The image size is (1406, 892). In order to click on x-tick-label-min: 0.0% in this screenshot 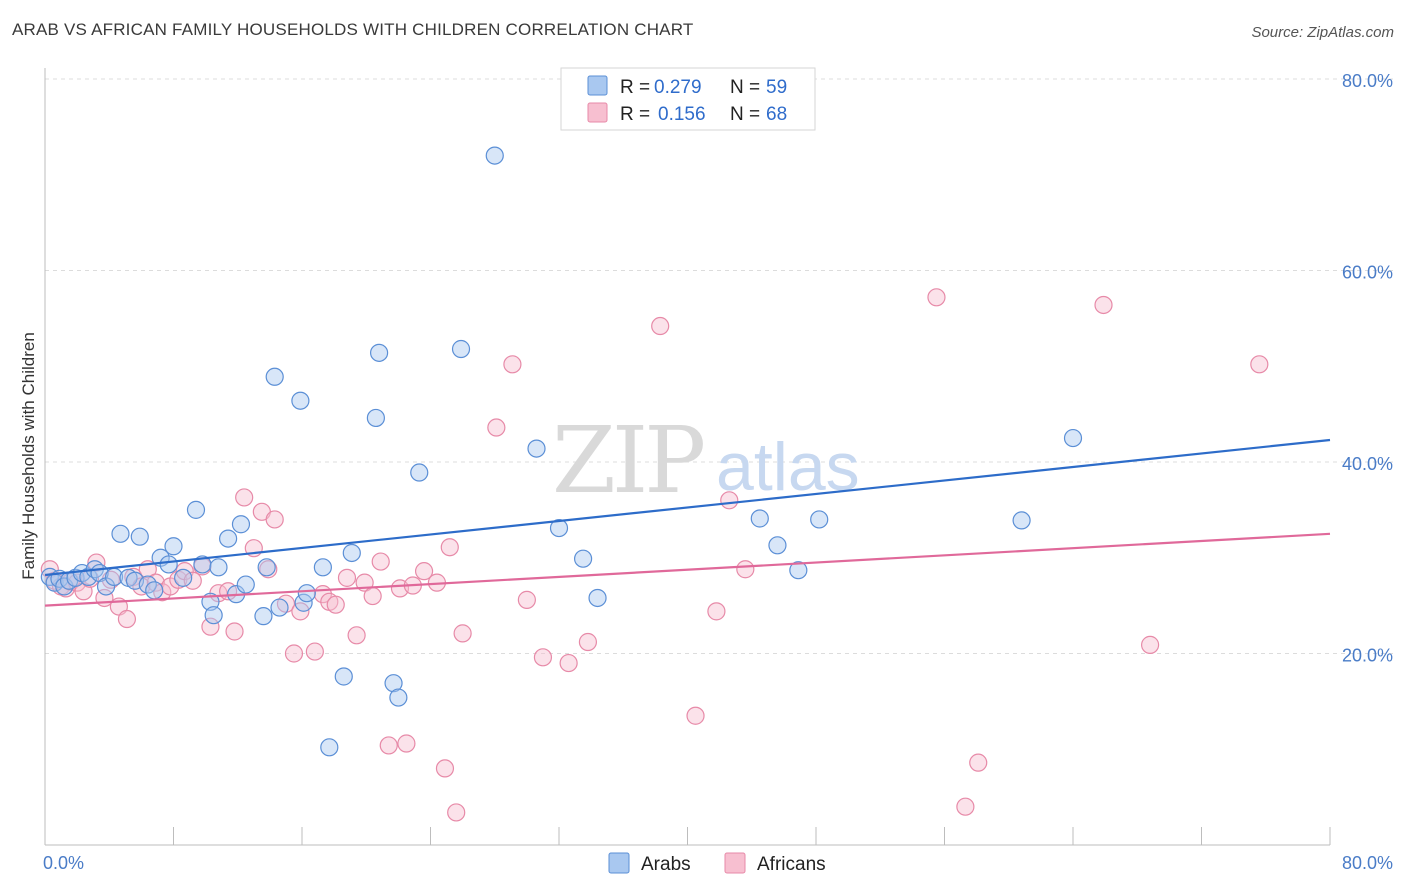, I will do `click(63, 863)`.